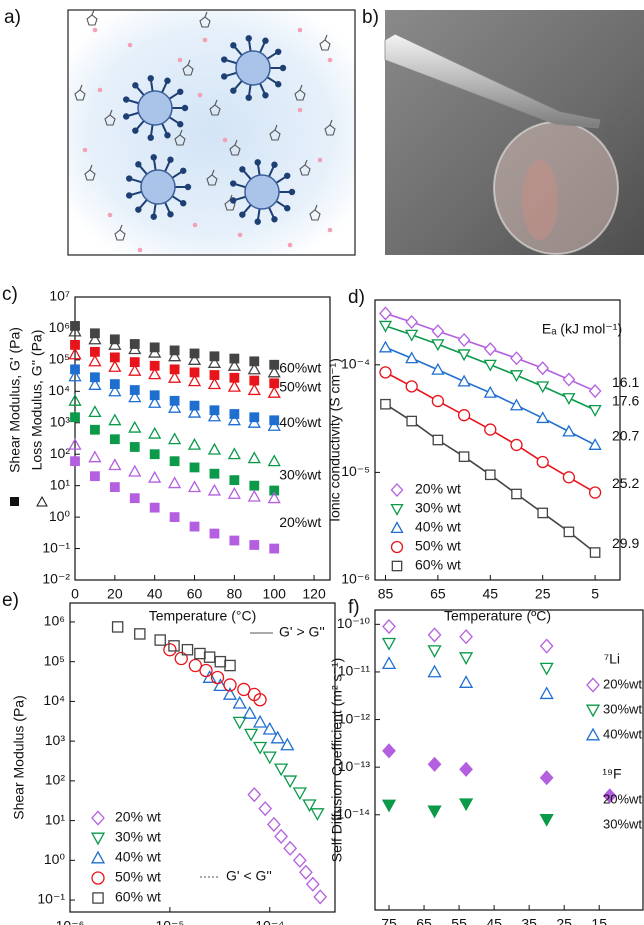 The width and height of the screenshot is (644, 925). What do you see at coordinates (54, 700) in the screenshot?
I see `y-tick-label: 10⁴` at bounding box center [54, 700].